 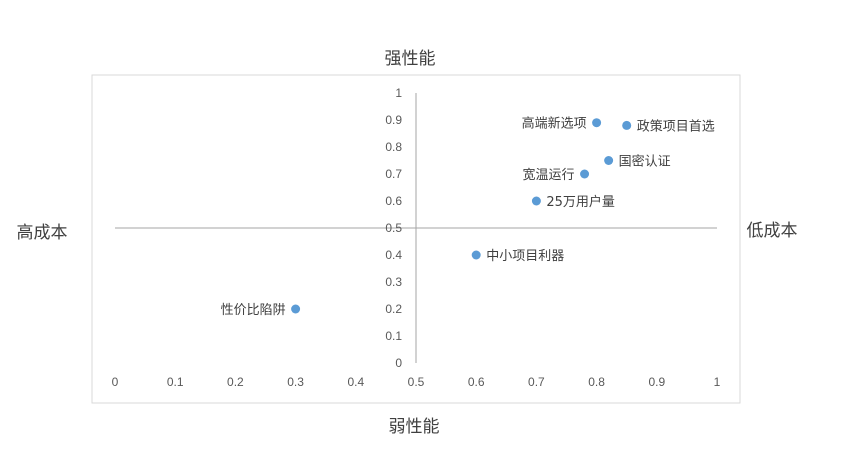 What do you see at coordinates (656, 382) in the screenshot?
I see `x-tick-label: 0.9` at bounding box center [656, 382].